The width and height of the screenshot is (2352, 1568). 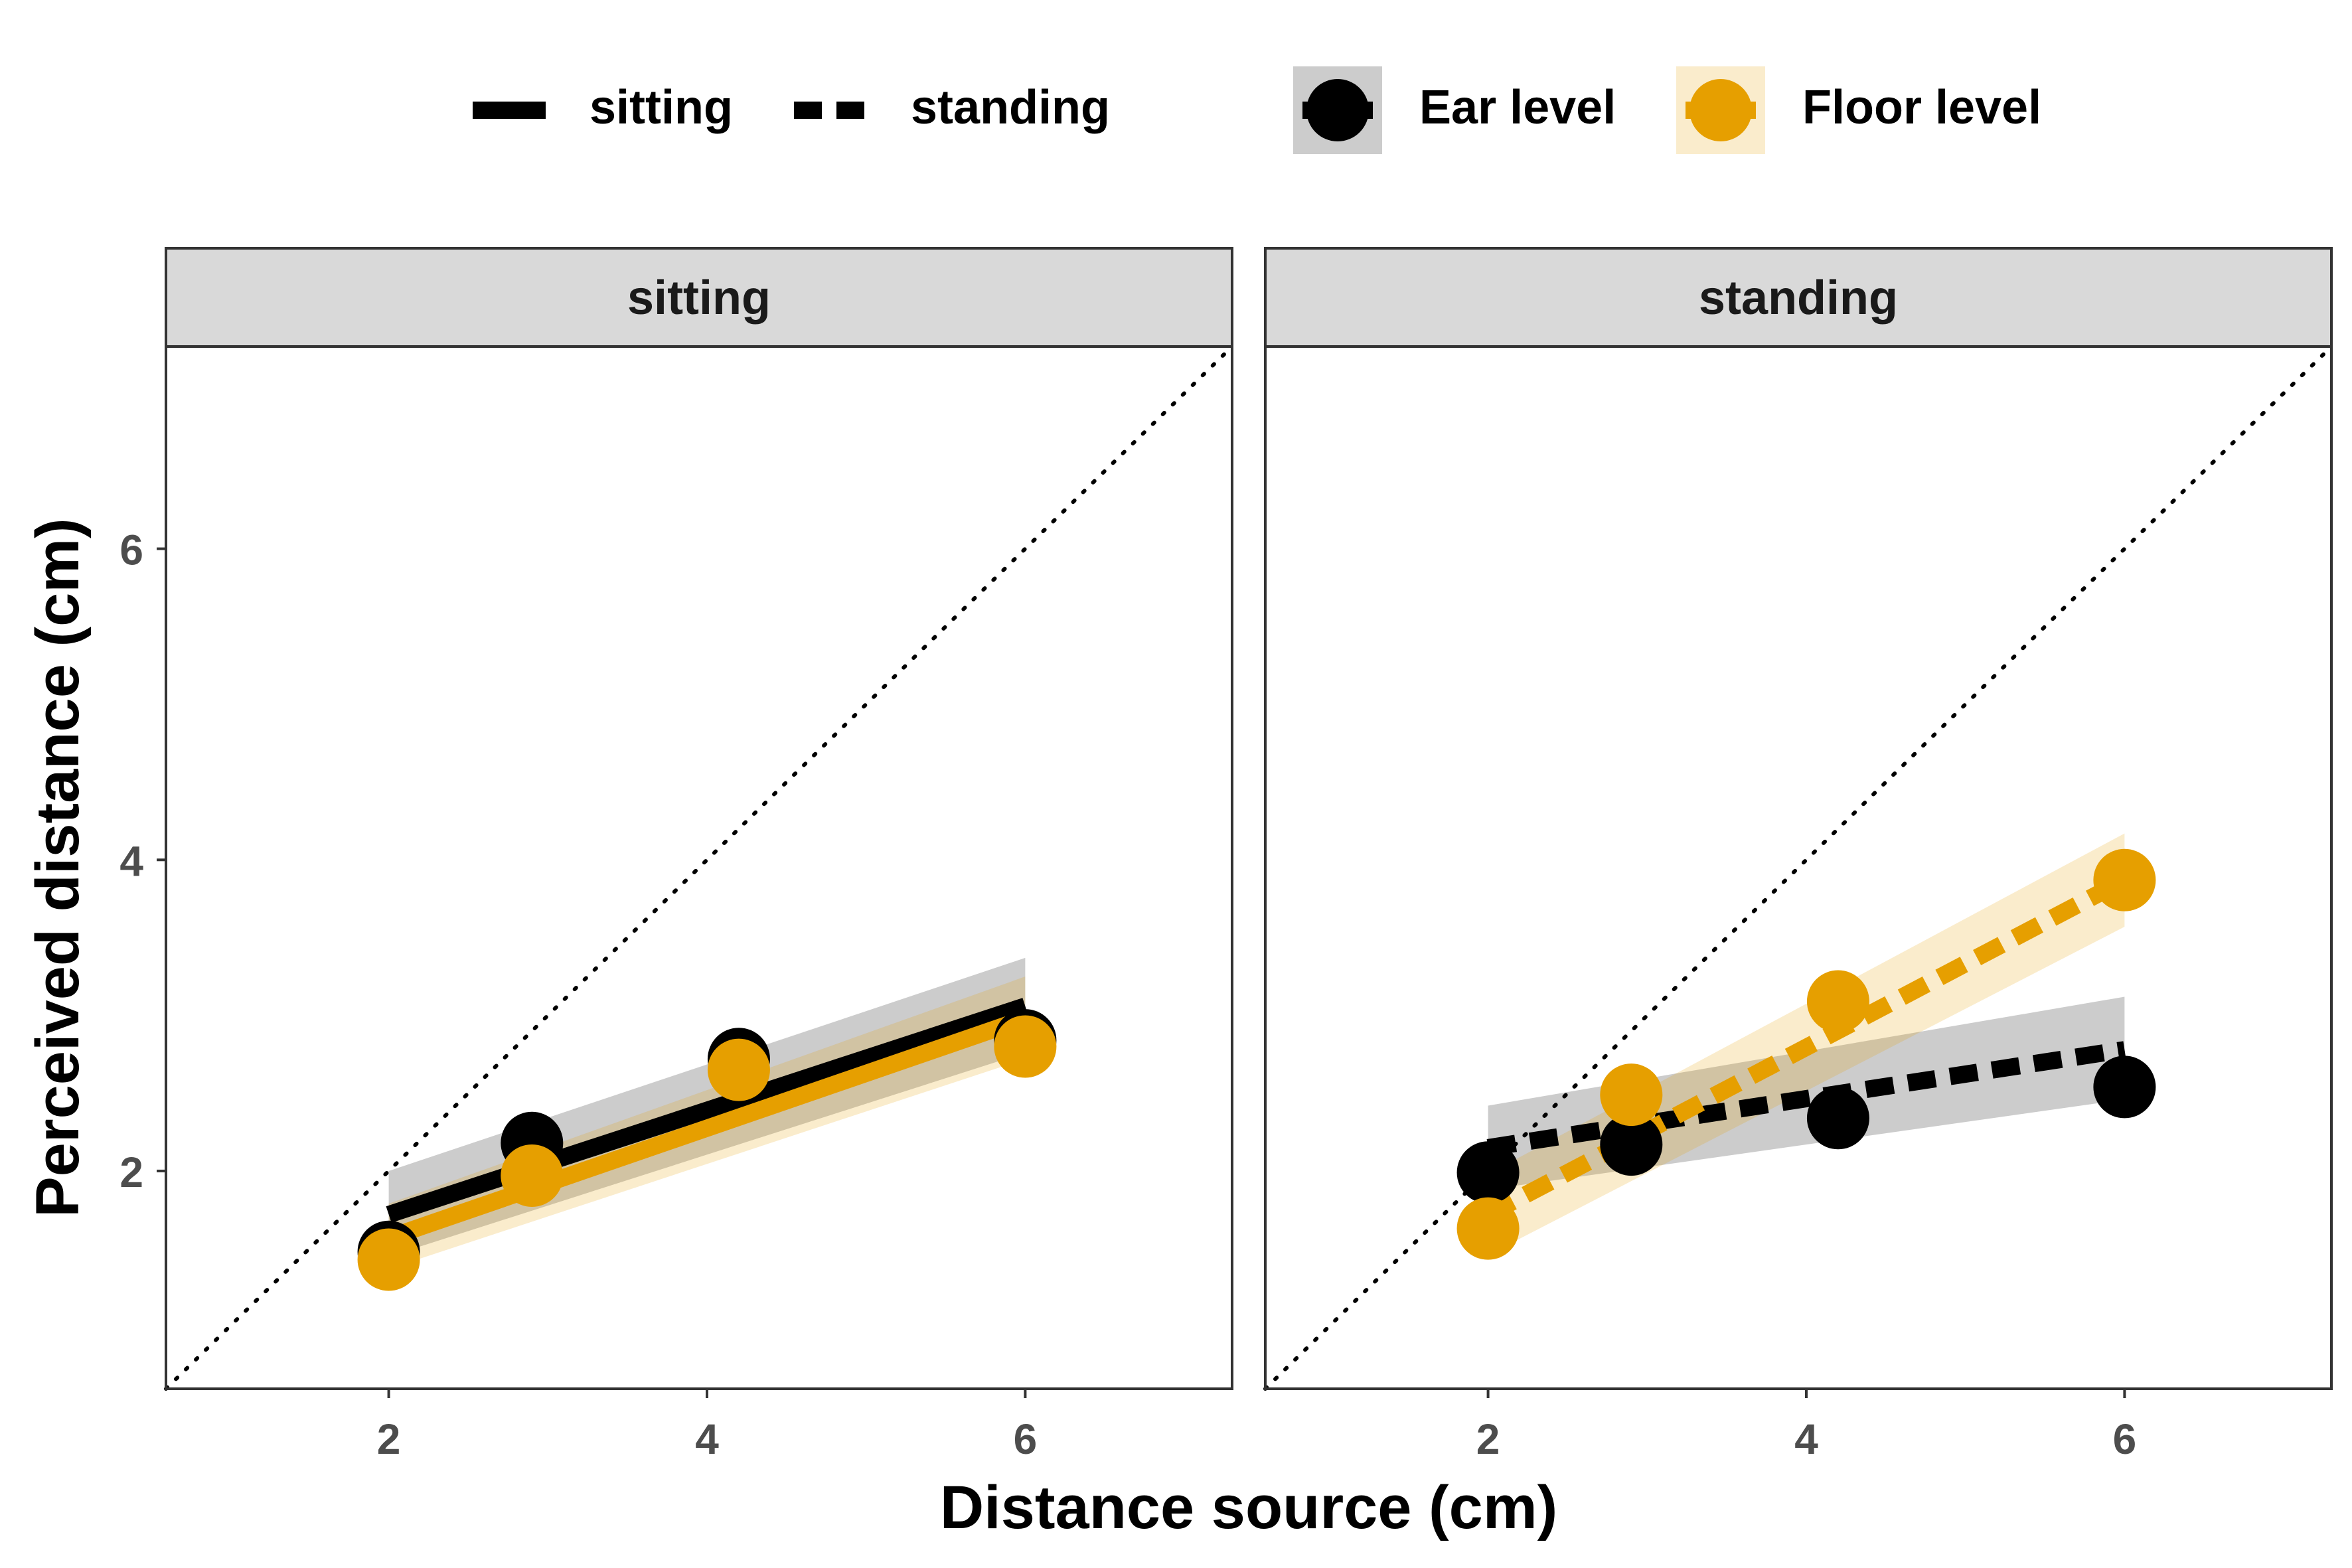 What do you see at coordinates (1026, 1439) in the screenshot?
I see `x-tick-label-p0-6: 6` at bounding box center [1026, 1439].